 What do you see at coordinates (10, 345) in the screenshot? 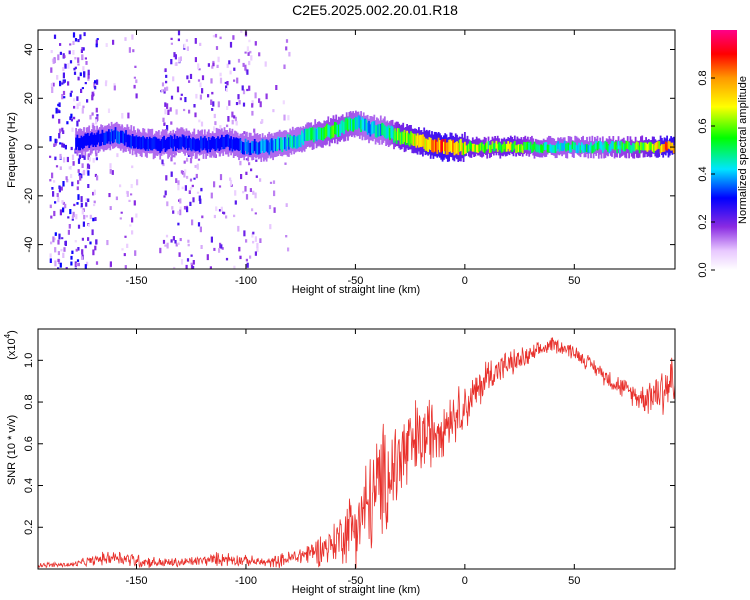
I see `snr-scale-label: (x104)` at bounding box center [10, 345].